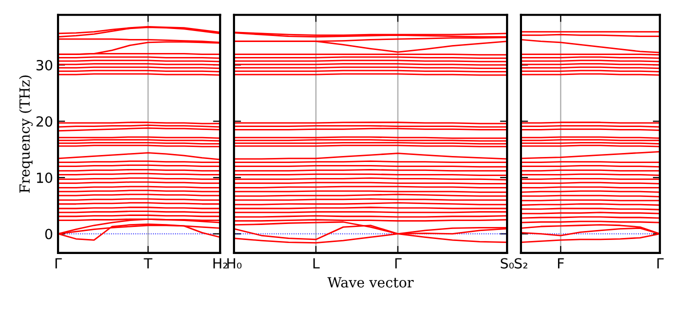 The image size is (681, 310). I want to click on x-tick-label: H₂, so click(220, 263).